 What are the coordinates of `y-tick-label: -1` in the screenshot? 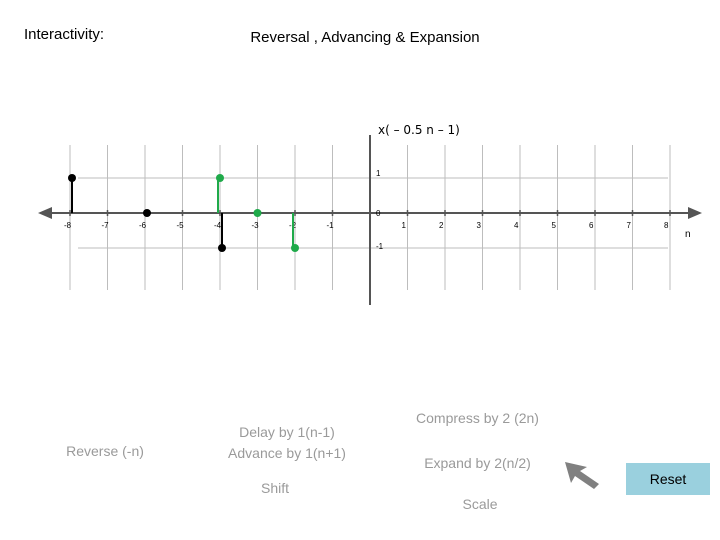 It's located at (380, 246).